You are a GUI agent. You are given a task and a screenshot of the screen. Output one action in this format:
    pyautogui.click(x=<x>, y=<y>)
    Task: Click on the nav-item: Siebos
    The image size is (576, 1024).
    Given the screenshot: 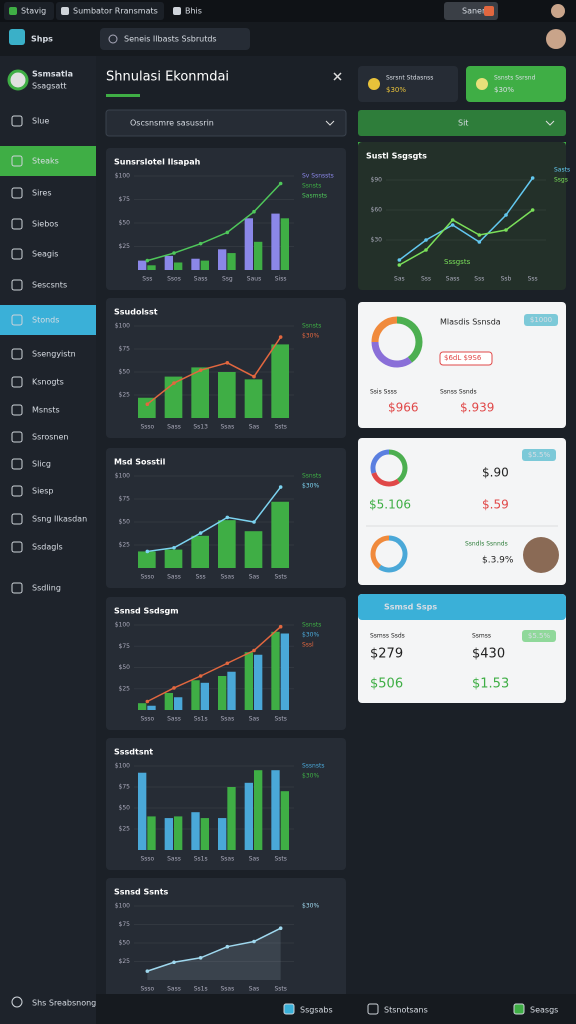 What is the action you would take?
    pyautogui.click(x=45, y=224)
    